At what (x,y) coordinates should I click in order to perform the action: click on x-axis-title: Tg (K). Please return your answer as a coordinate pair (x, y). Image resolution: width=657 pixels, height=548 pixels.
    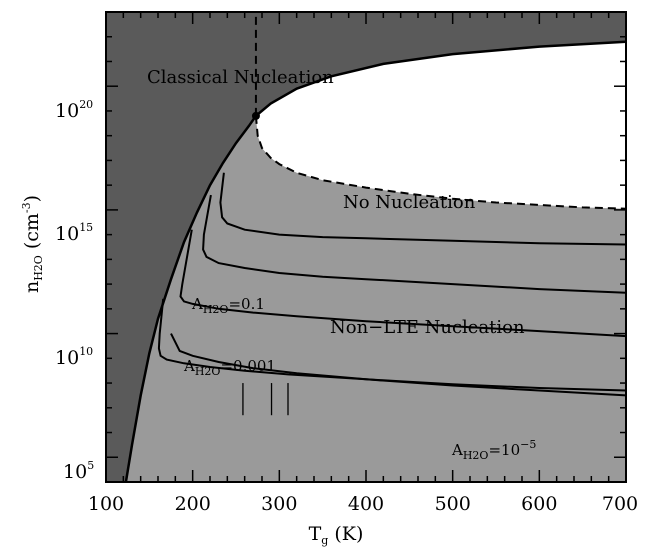
    Looking at the image, I should click on (336, 535).